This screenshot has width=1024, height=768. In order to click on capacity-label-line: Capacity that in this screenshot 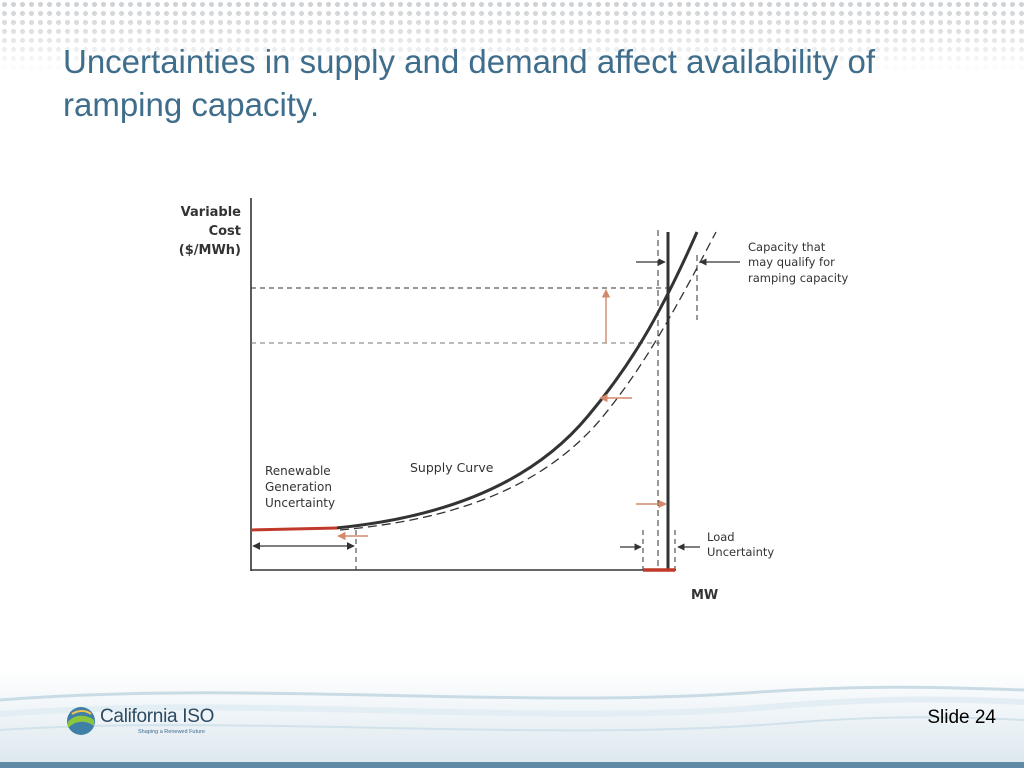, I will do `click(787, 247)`.